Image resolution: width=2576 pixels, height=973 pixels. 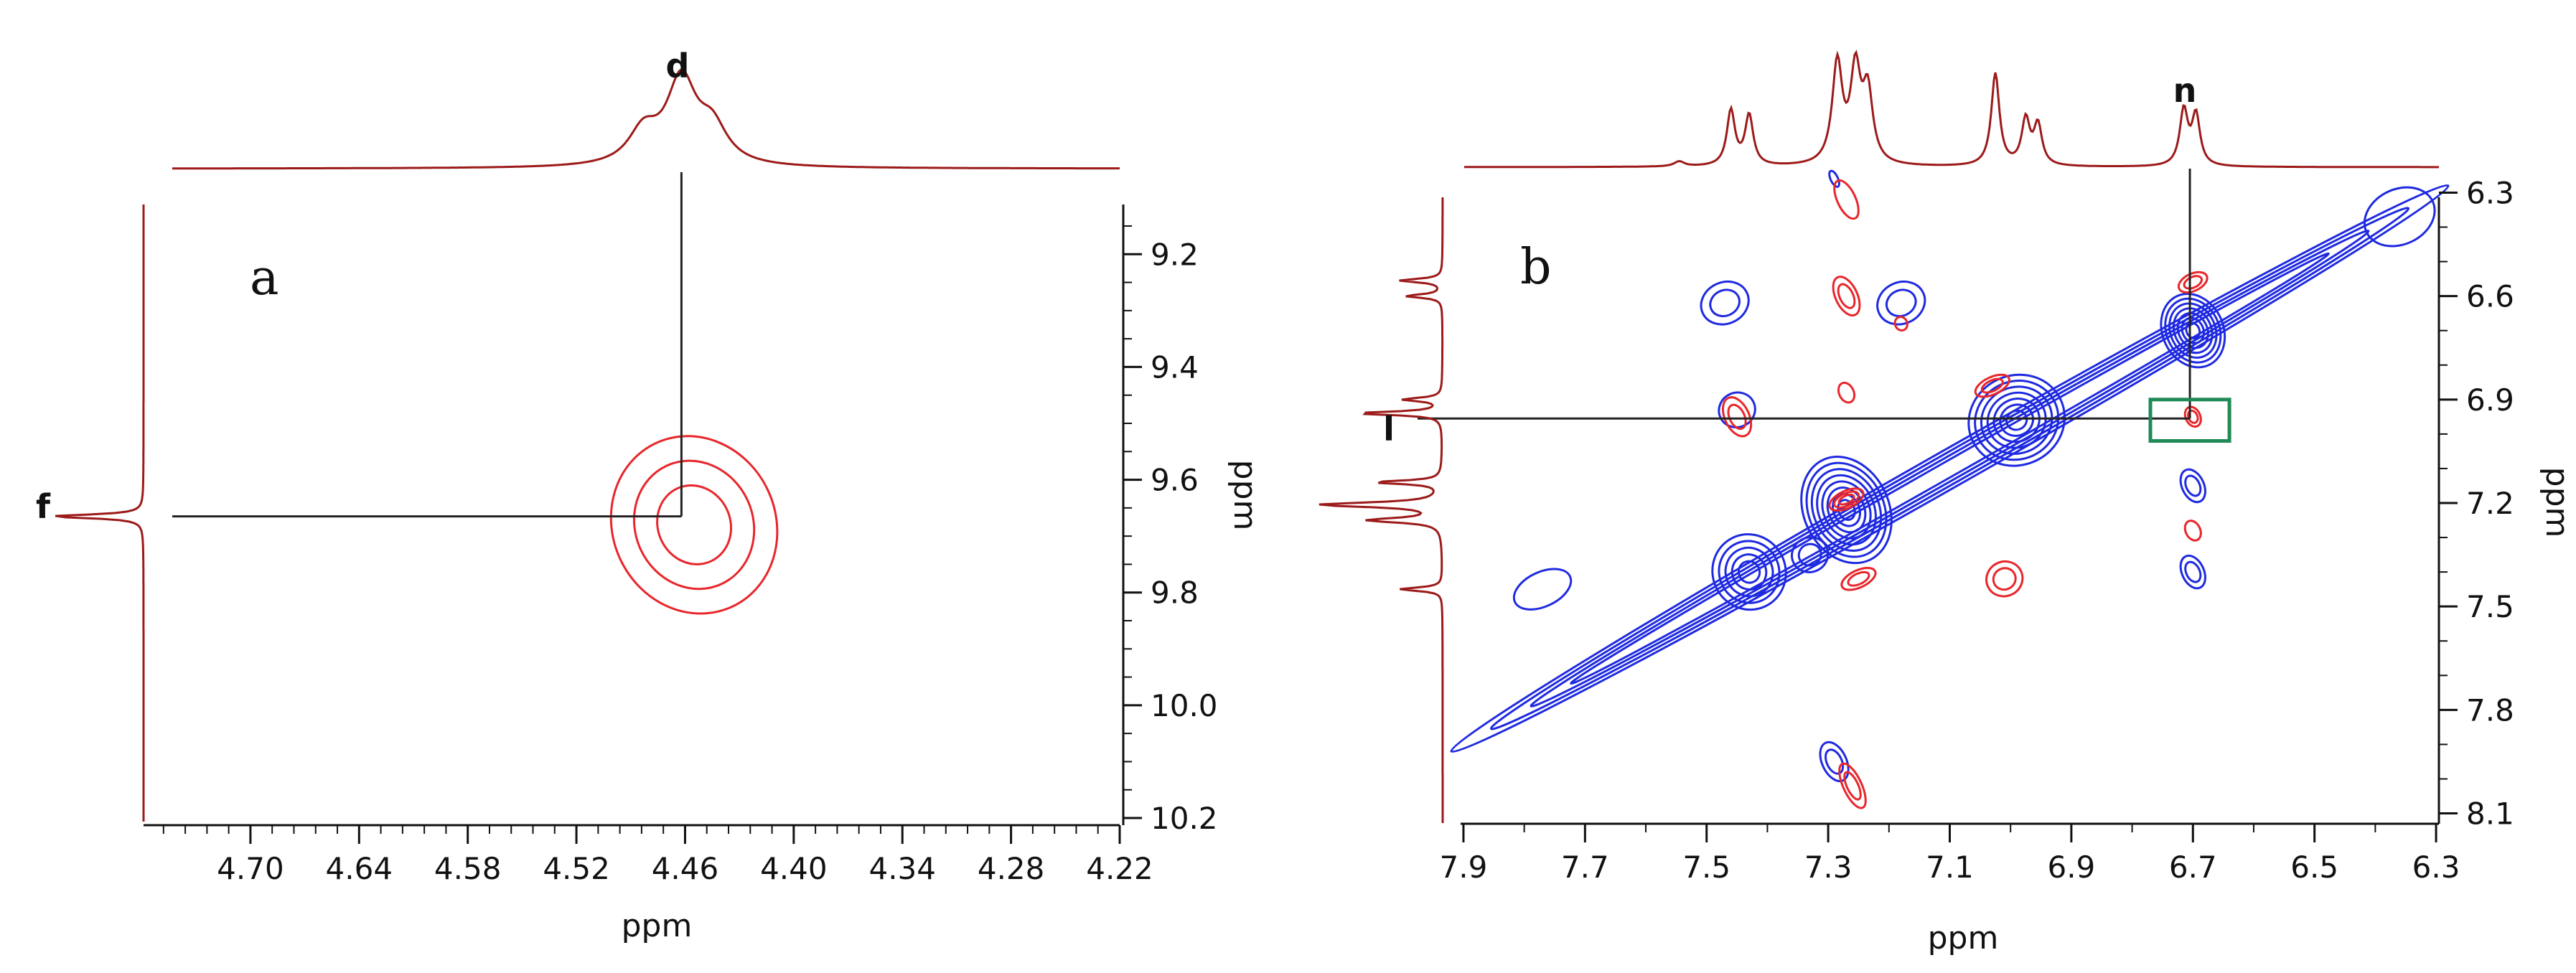 I want to click on panel-a-top-peak-label: d, so click(x=678, y=66).